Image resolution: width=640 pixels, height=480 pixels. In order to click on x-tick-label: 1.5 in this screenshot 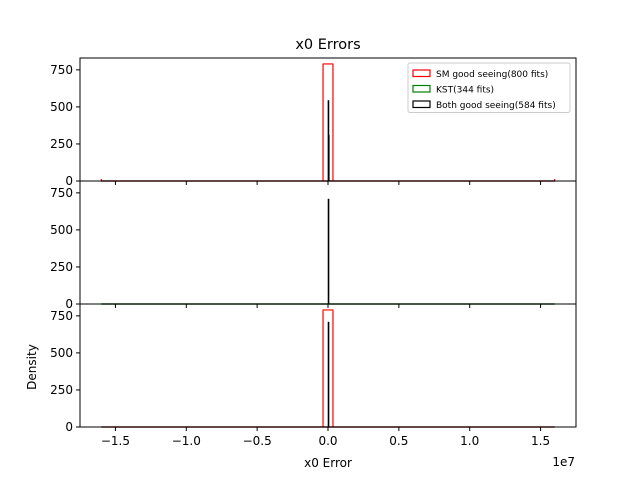, I will do `click(540, 441)`.